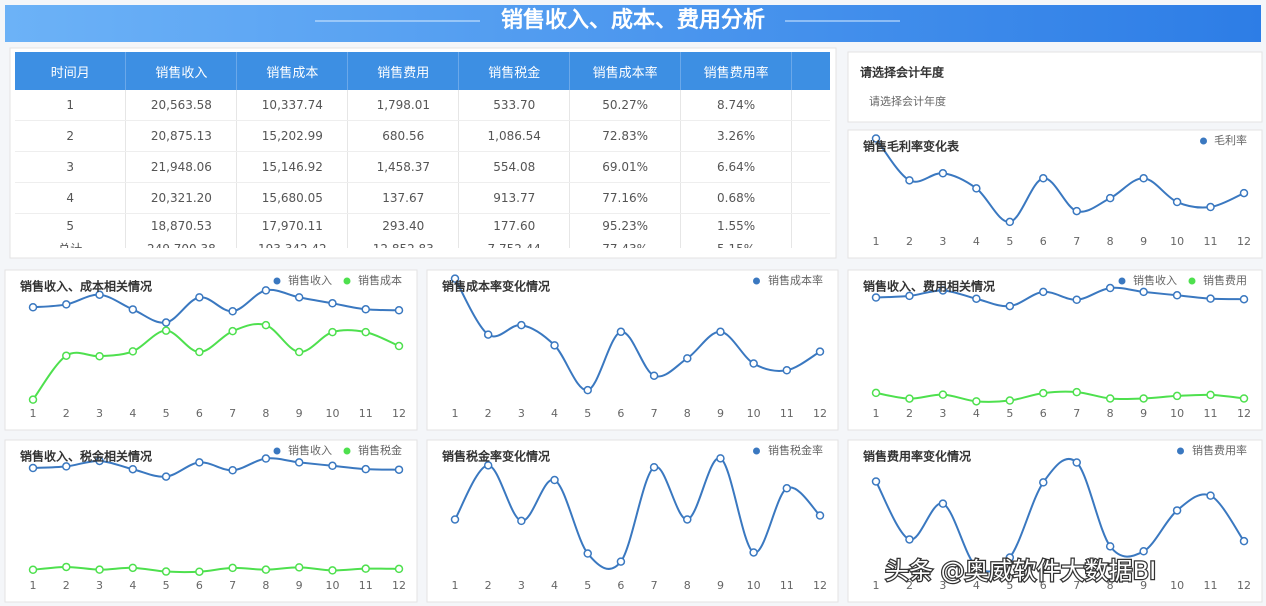 This screenshot has width=1266, height=606. What do you see at coordinates (625, 225) in the screenshot?
I see `table-cell: 95.23%` at bounding box center [625, 225].